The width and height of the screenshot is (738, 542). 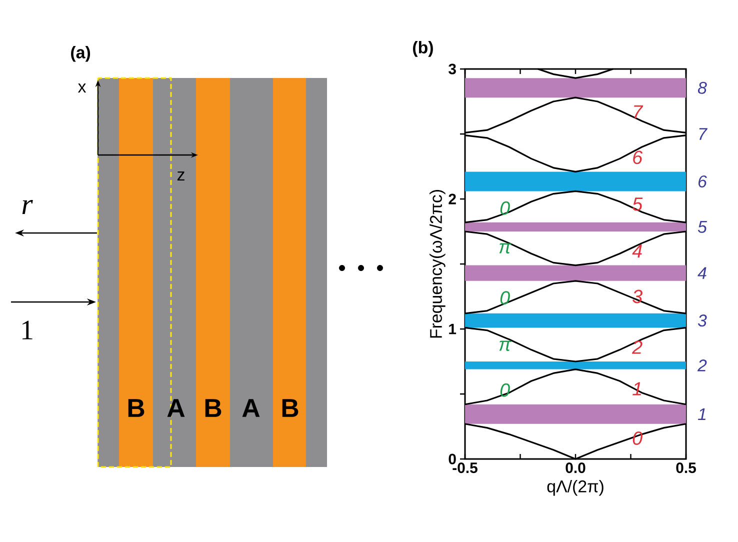 What do you see at coordinates (702, 88) in the screenshot?
I see `band-label: 8` at bounding box center [702, 88].